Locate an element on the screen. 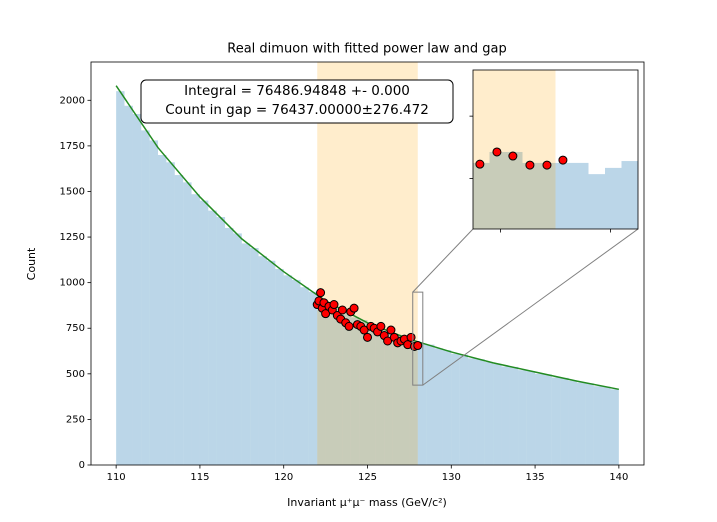 This screenshot has height=522, width=717. annotation: Integral = 76486.94848 +- 0.000 is located at coordinates (297, 91).